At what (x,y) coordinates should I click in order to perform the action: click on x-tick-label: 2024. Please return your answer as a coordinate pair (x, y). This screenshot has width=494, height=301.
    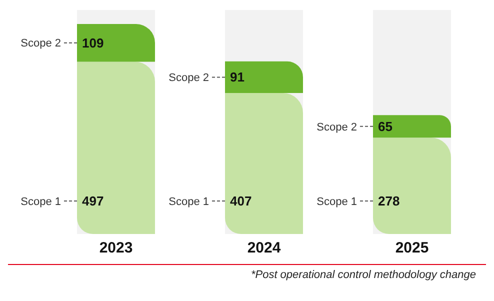
    Looking at the image, I should click on (264, 248).